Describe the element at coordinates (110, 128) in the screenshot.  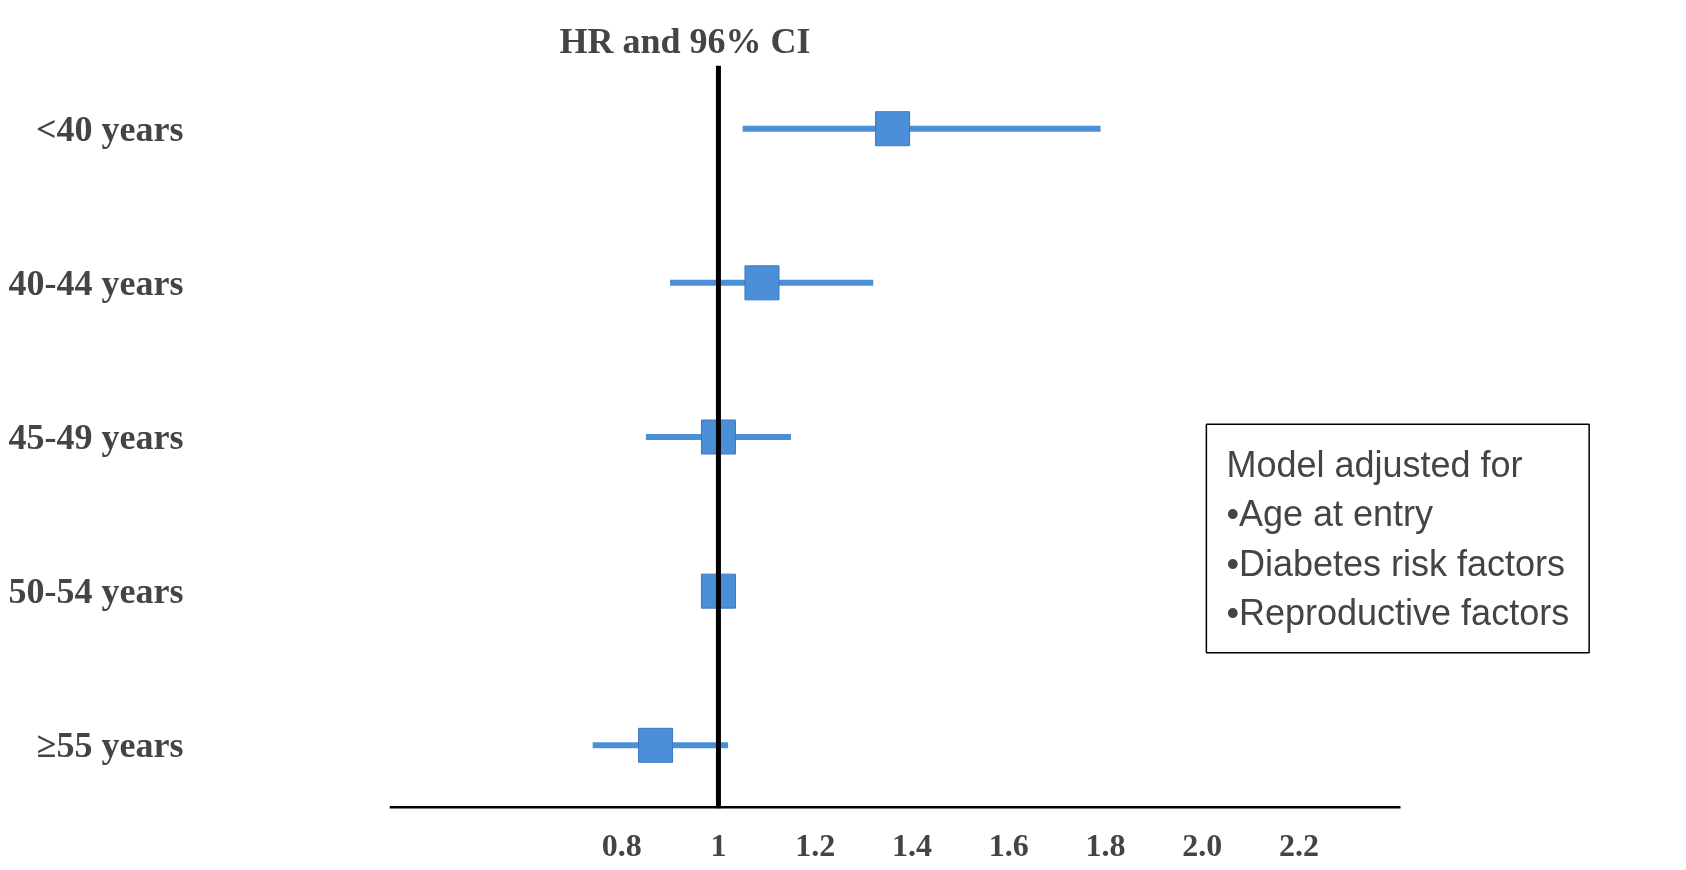
I see `y-tick-label: <40 years` at that location.